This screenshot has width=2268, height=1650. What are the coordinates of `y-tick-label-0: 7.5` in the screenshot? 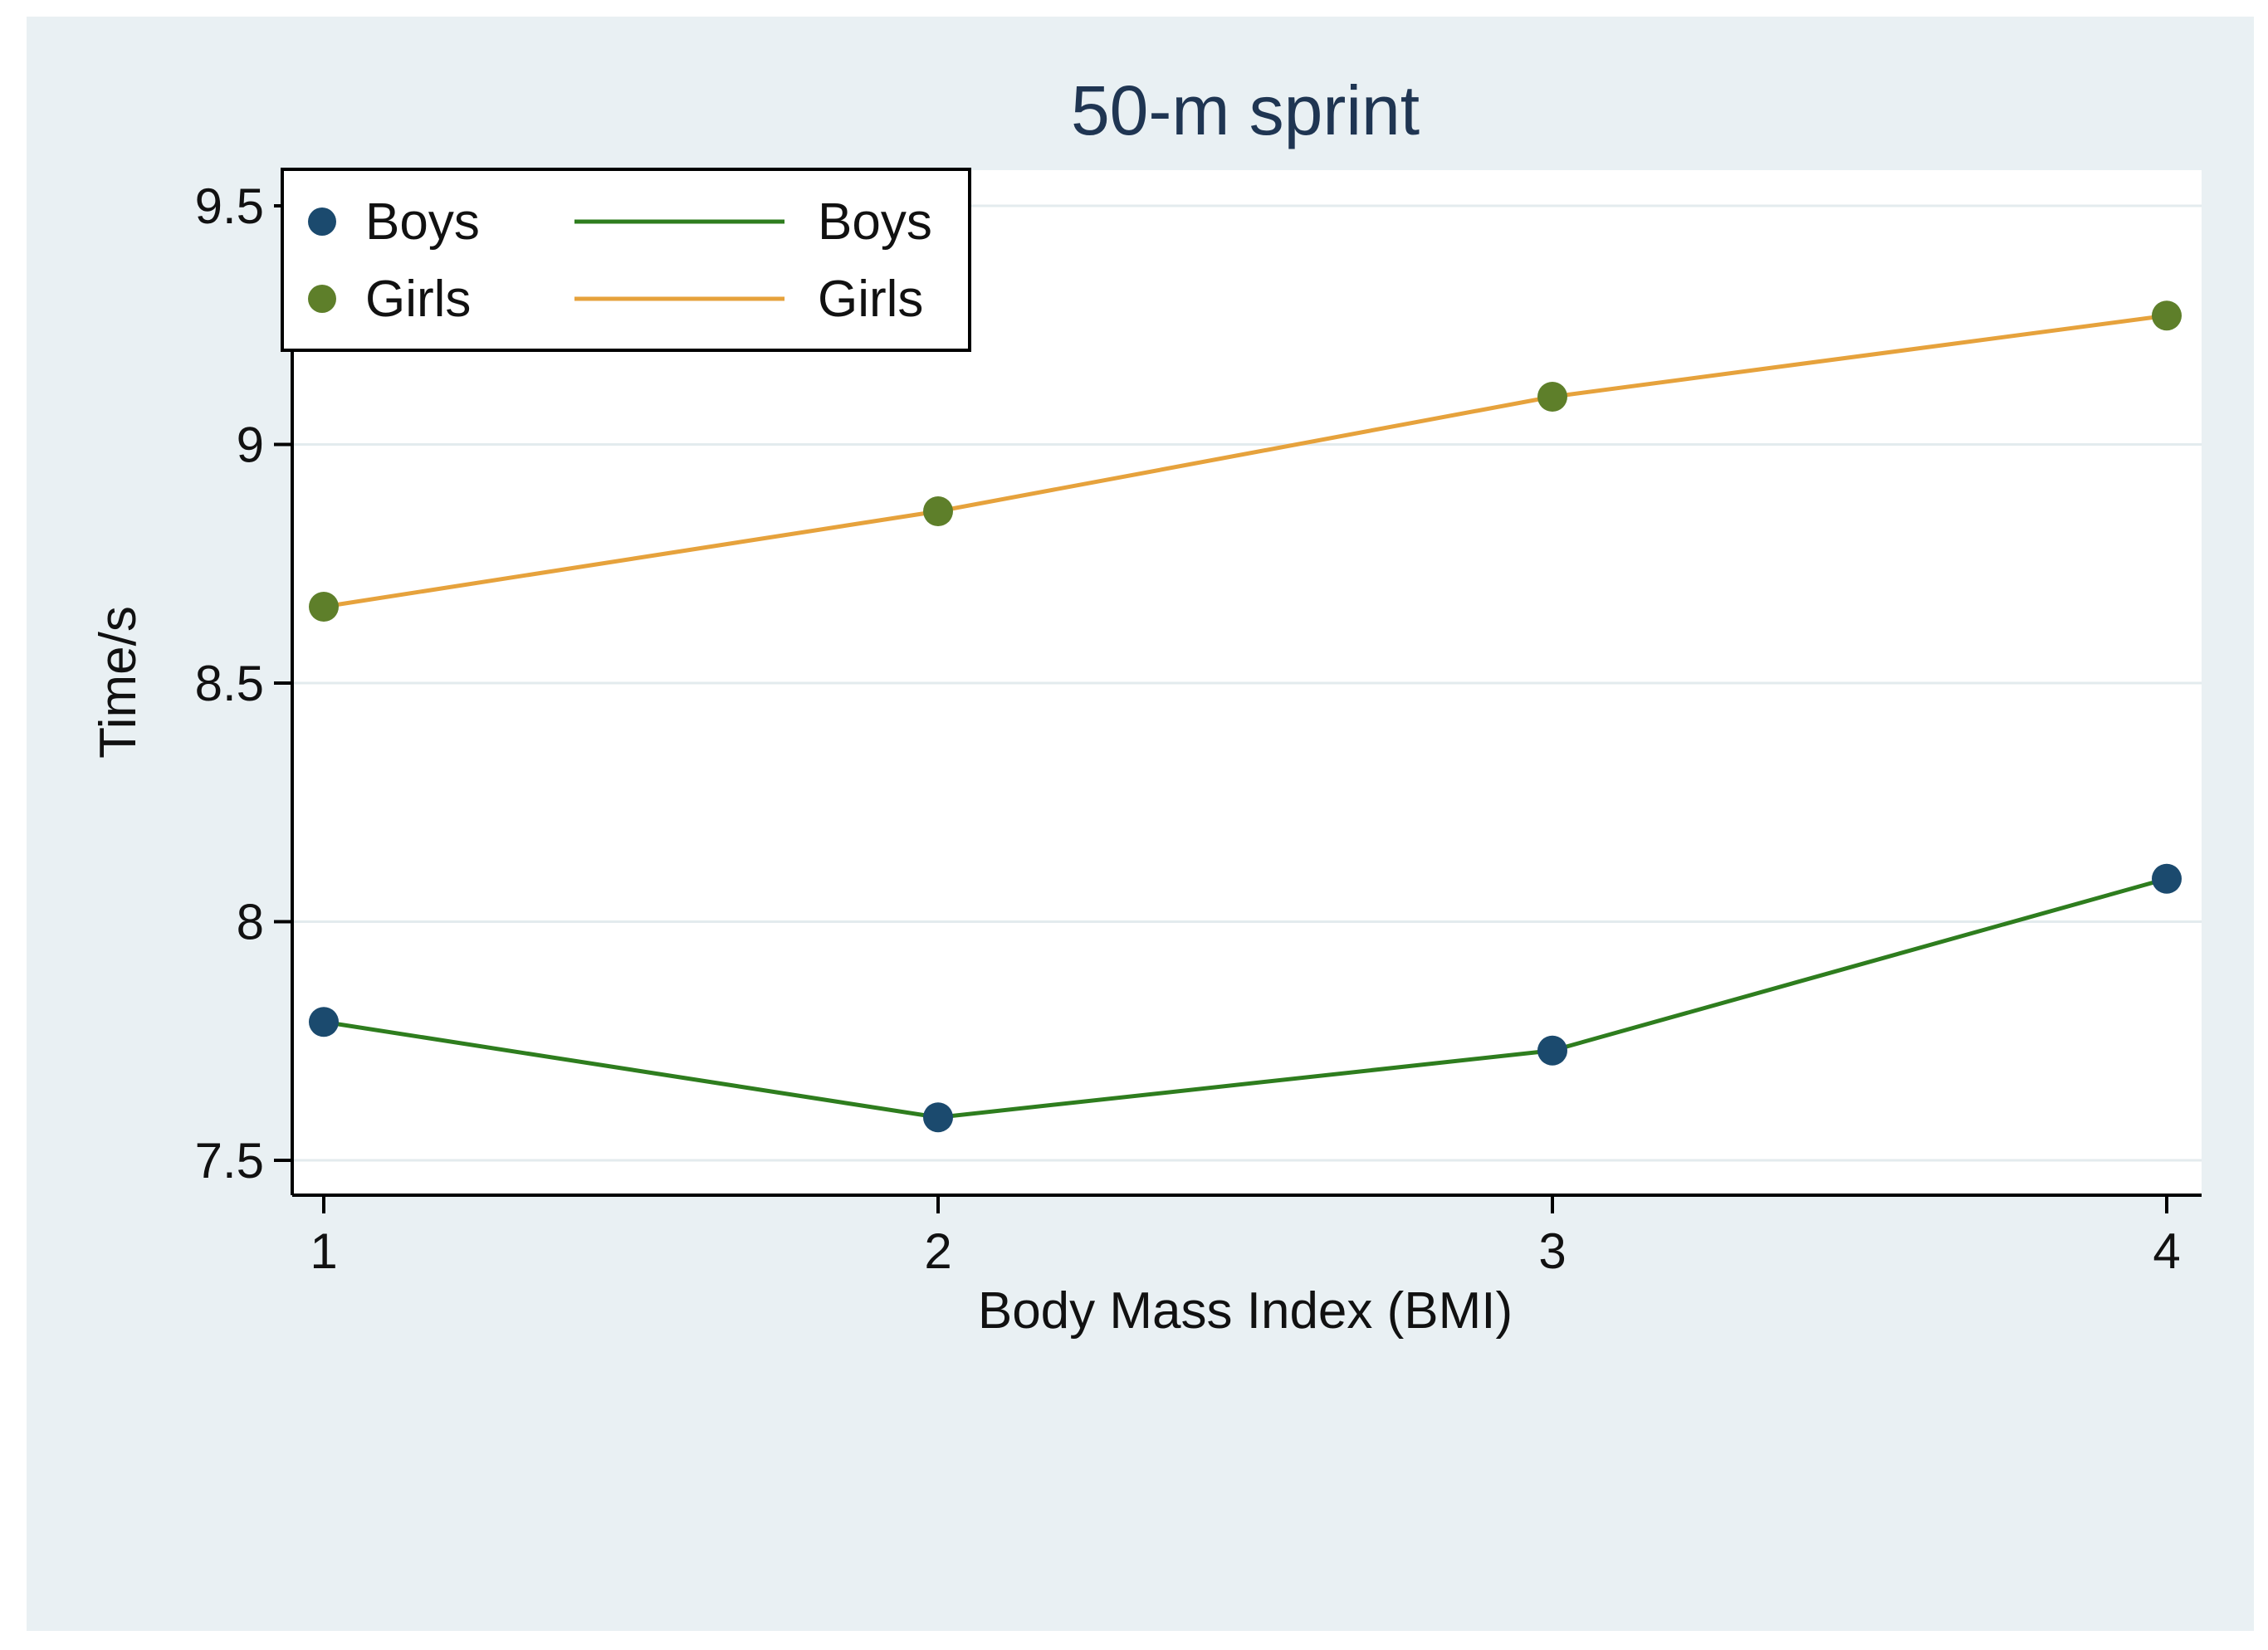 It's located at (229, 1161).